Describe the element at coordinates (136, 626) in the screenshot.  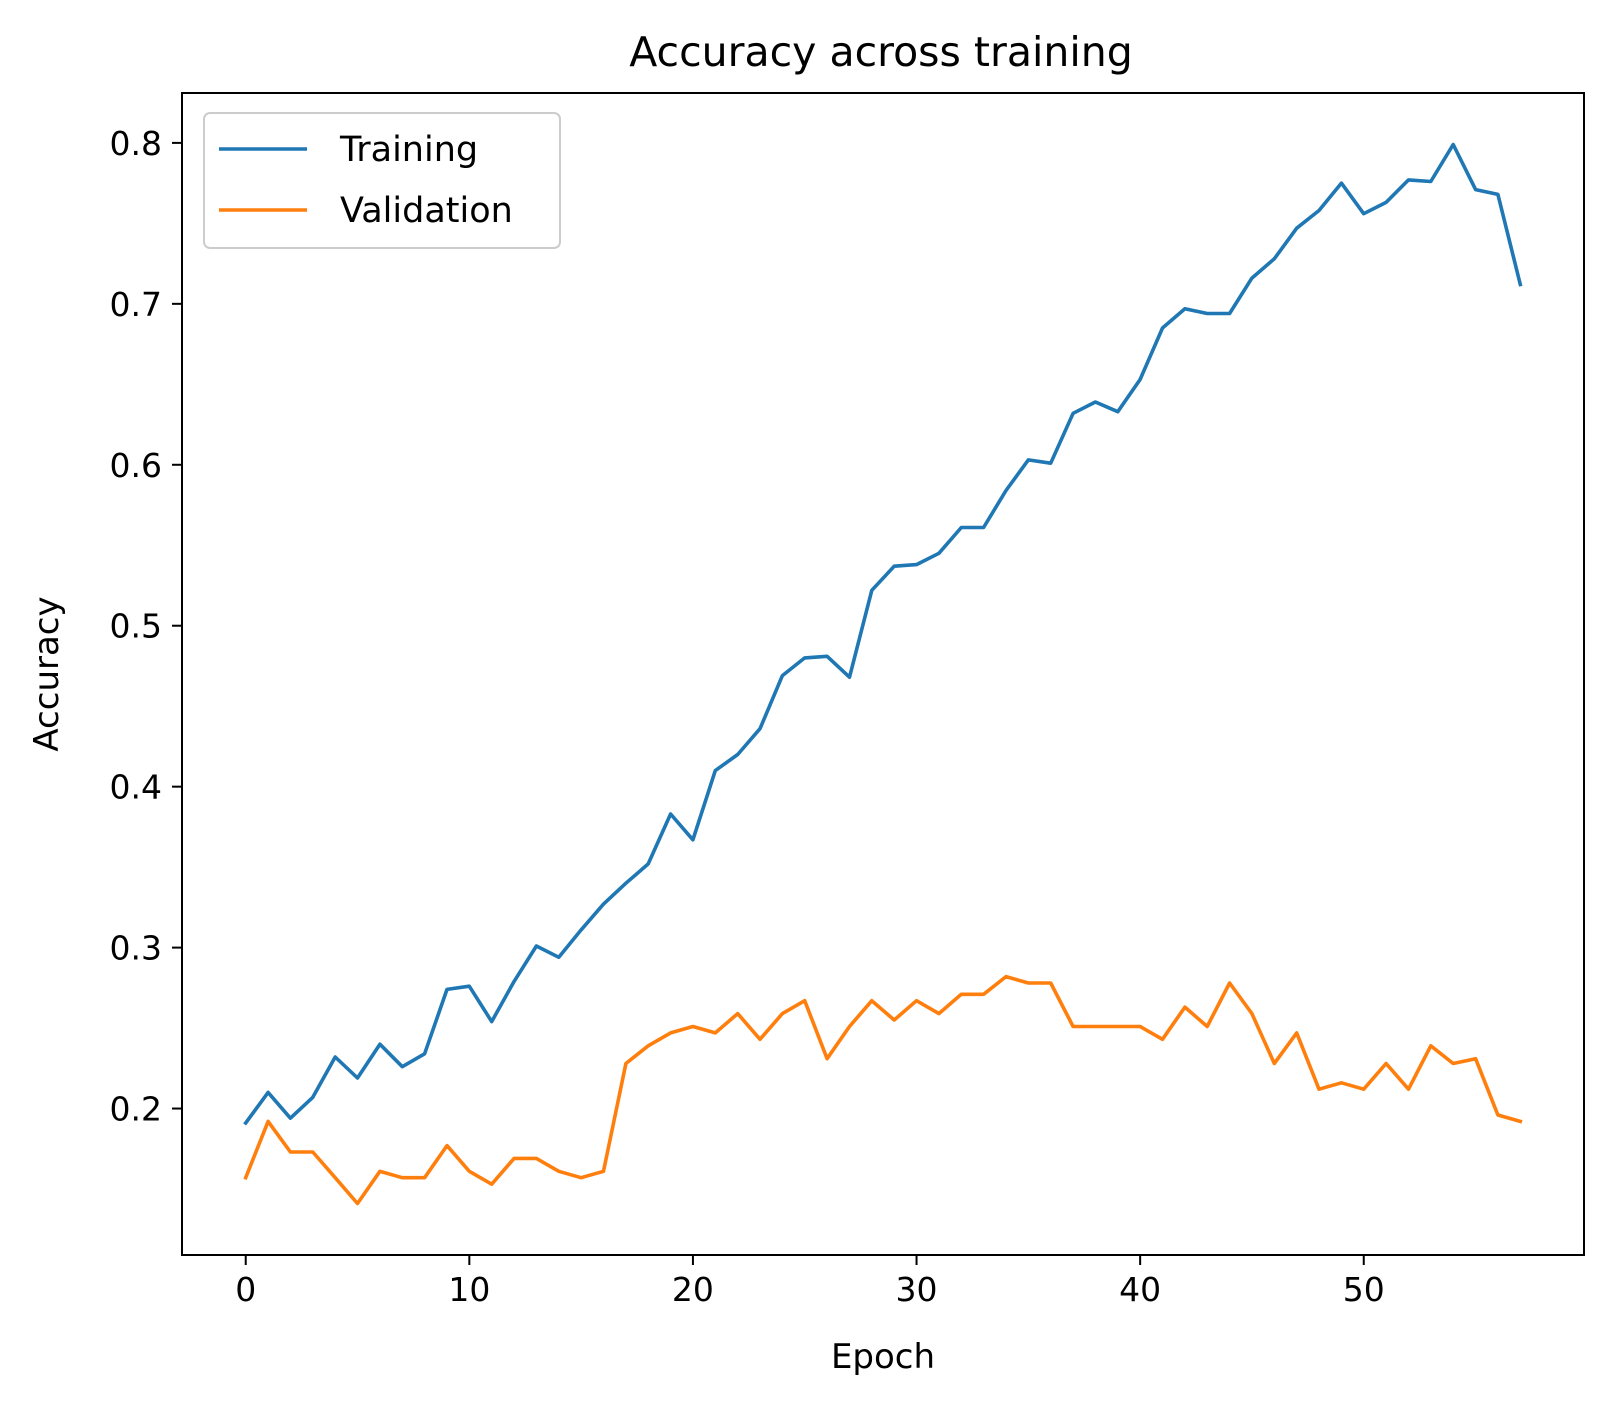
I see `y-tick-label: 0.5` at that location.